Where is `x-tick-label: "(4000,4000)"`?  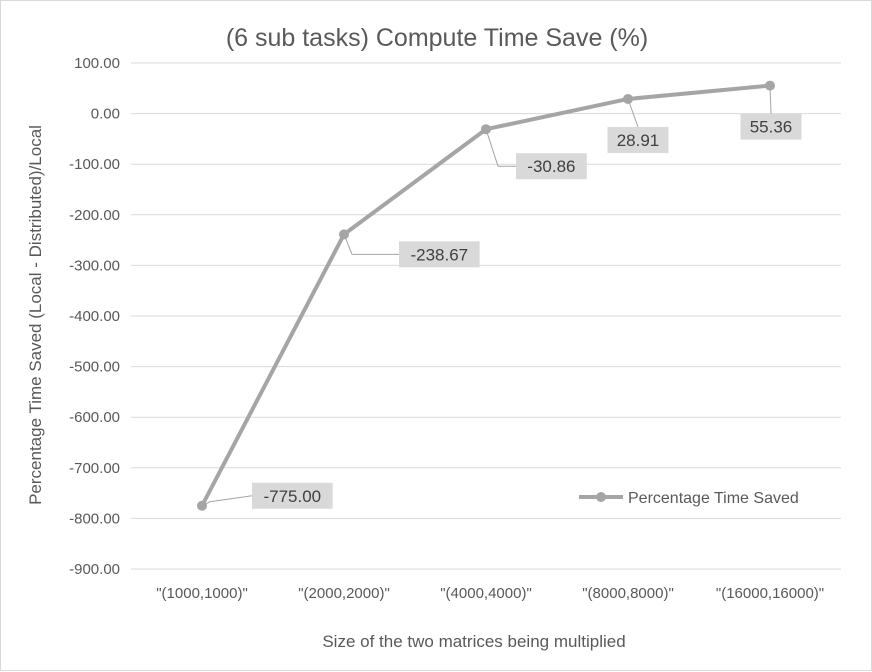 x-tick-label: "(4000,4000)" is located at coordinates (486, 593).